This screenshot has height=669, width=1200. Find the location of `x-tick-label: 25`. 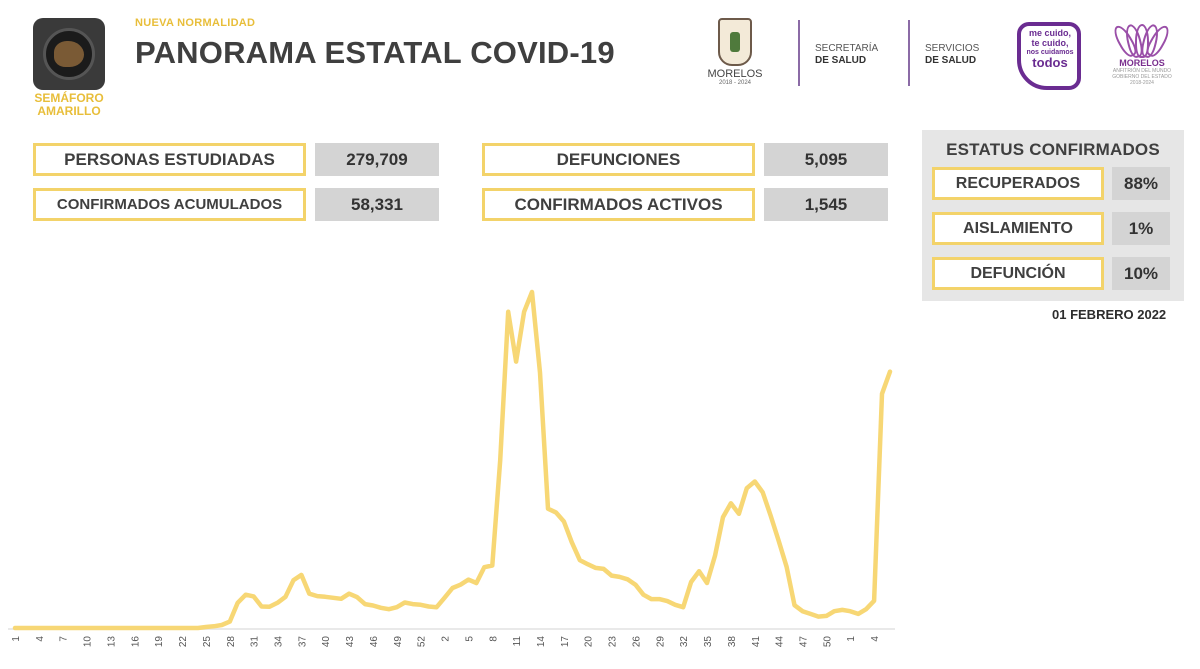

x-tick-label: 25 is located at coordinates (207, 642).